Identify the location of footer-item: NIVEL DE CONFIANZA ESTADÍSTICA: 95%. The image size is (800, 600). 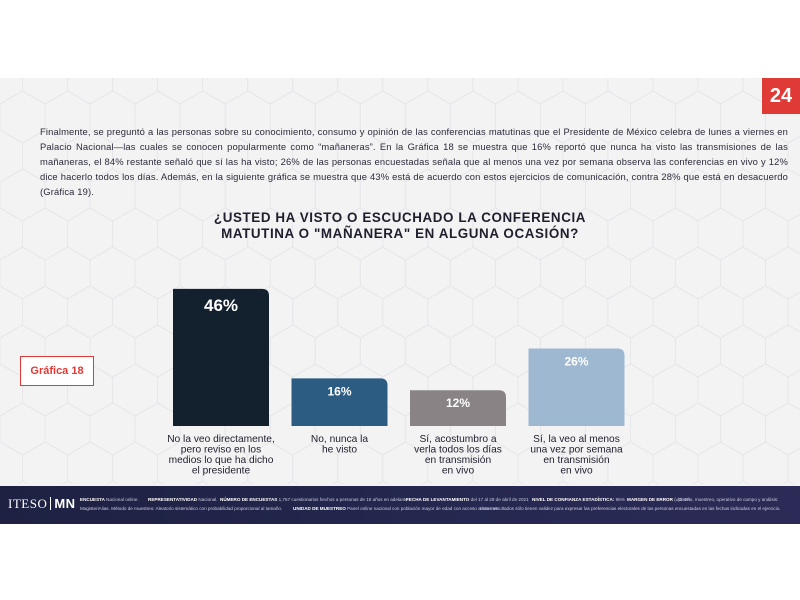
(578, 499).